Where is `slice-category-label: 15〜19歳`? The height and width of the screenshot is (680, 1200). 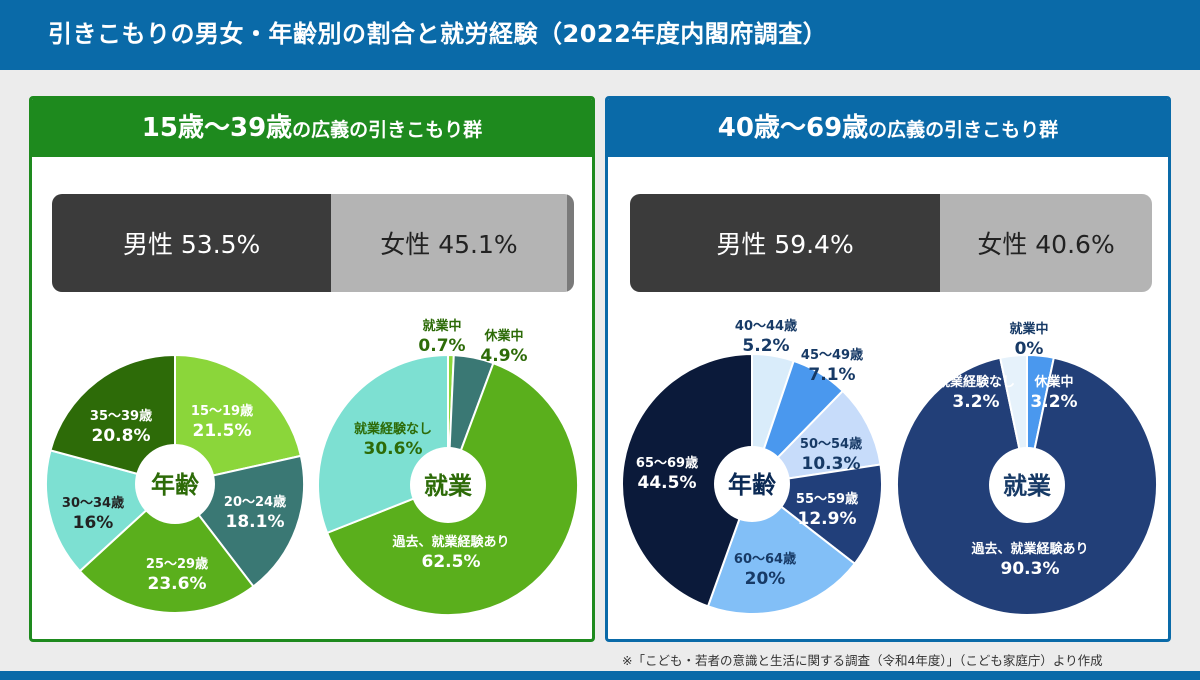 slice-category-label: 15〜19歳 is located at coordinates (222, 411).